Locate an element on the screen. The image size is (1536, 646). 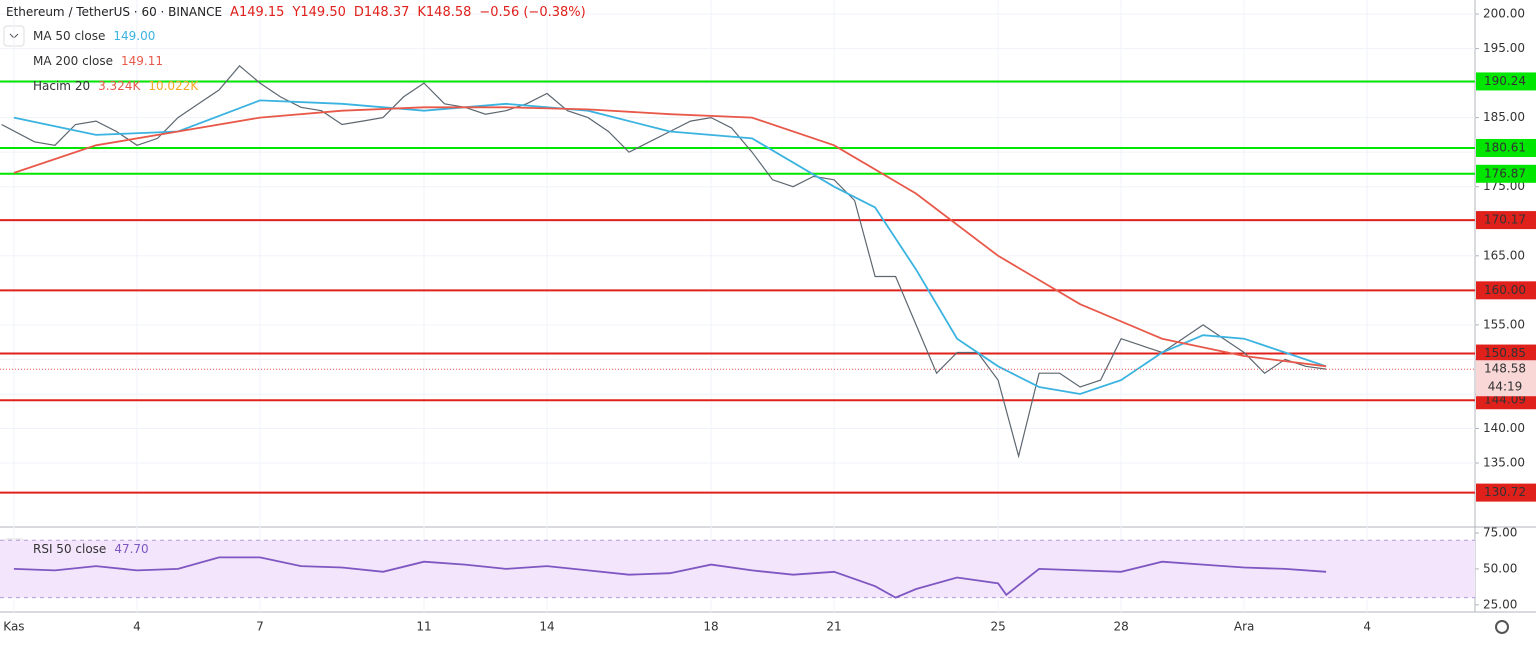
legend-entry: Hacim 20 3.324K 10.022K is located at coordinates (116, 86).